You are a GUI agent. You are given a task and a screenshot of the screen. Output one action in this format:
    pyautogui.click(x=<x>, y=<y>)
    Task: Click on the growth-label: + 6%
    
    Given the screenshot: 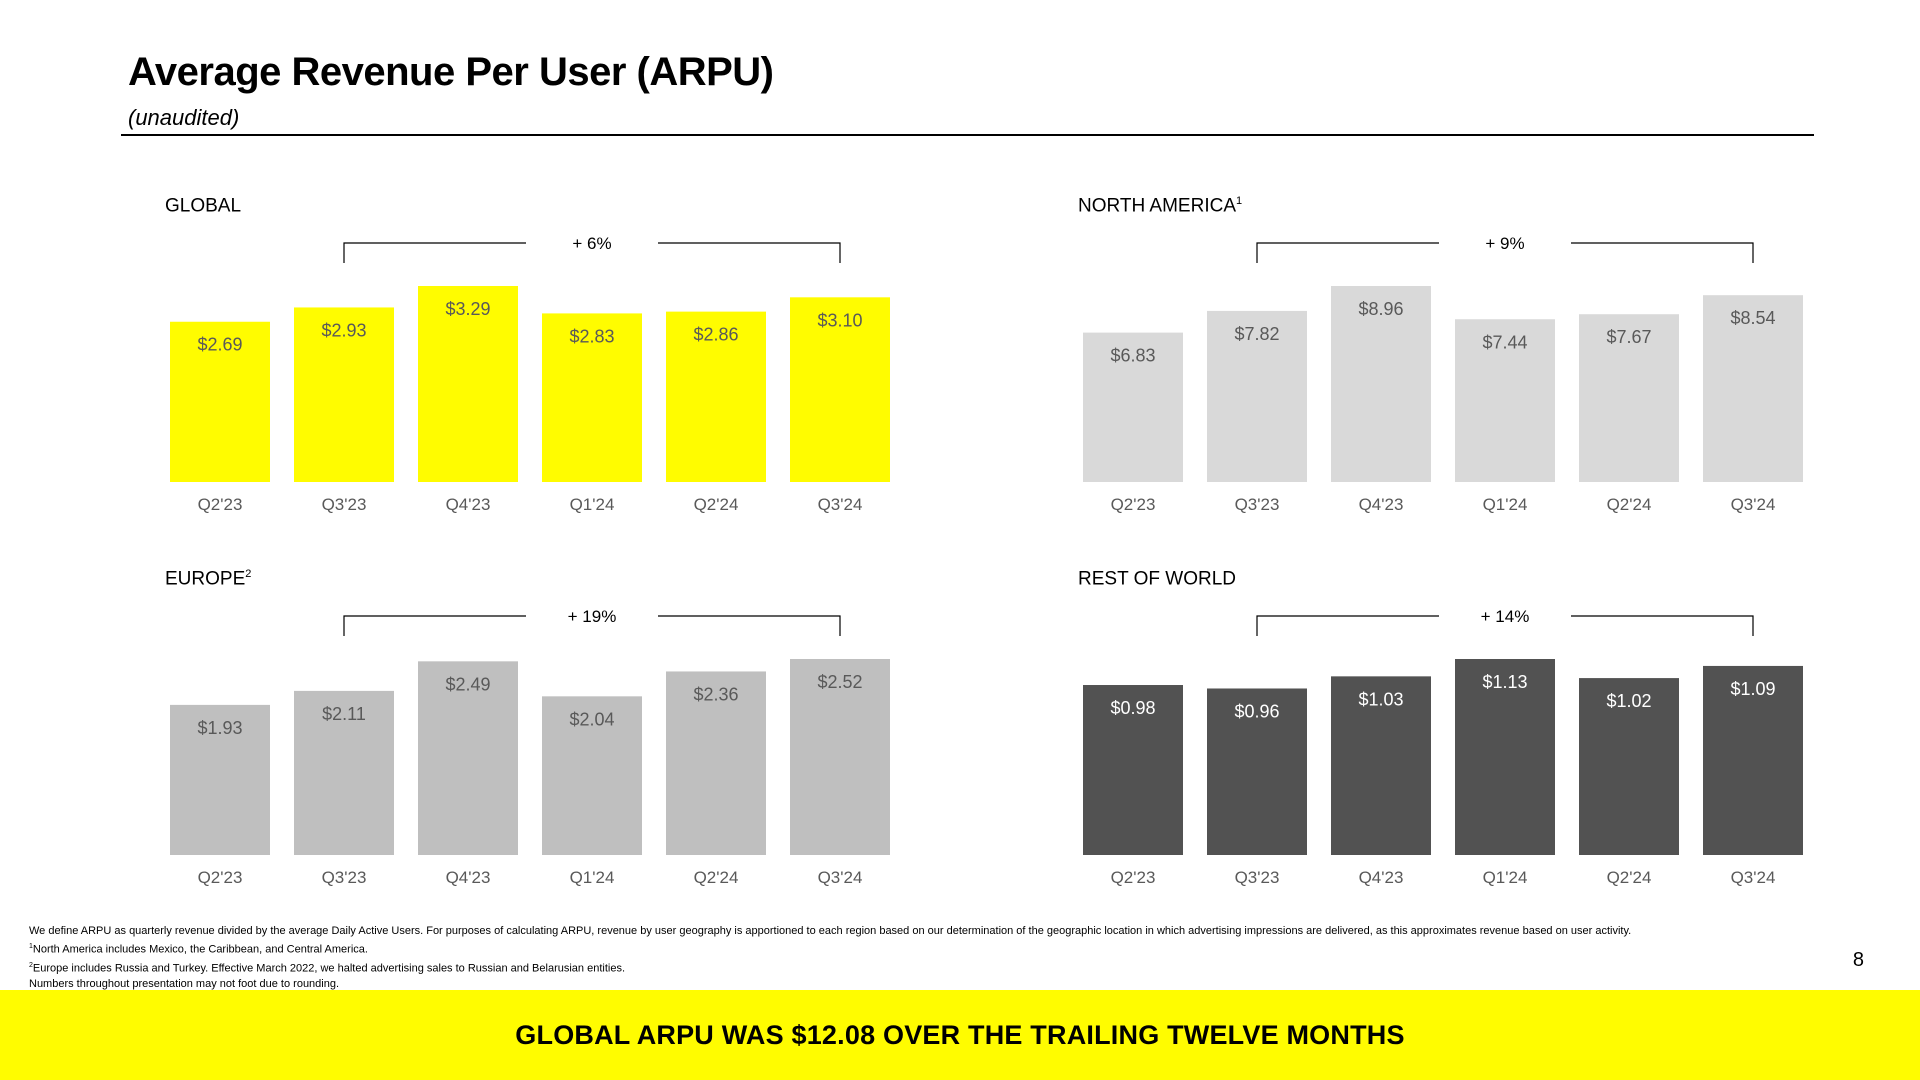 What is the action you would take?
    pyautogui.click(x=591, y=243)
    